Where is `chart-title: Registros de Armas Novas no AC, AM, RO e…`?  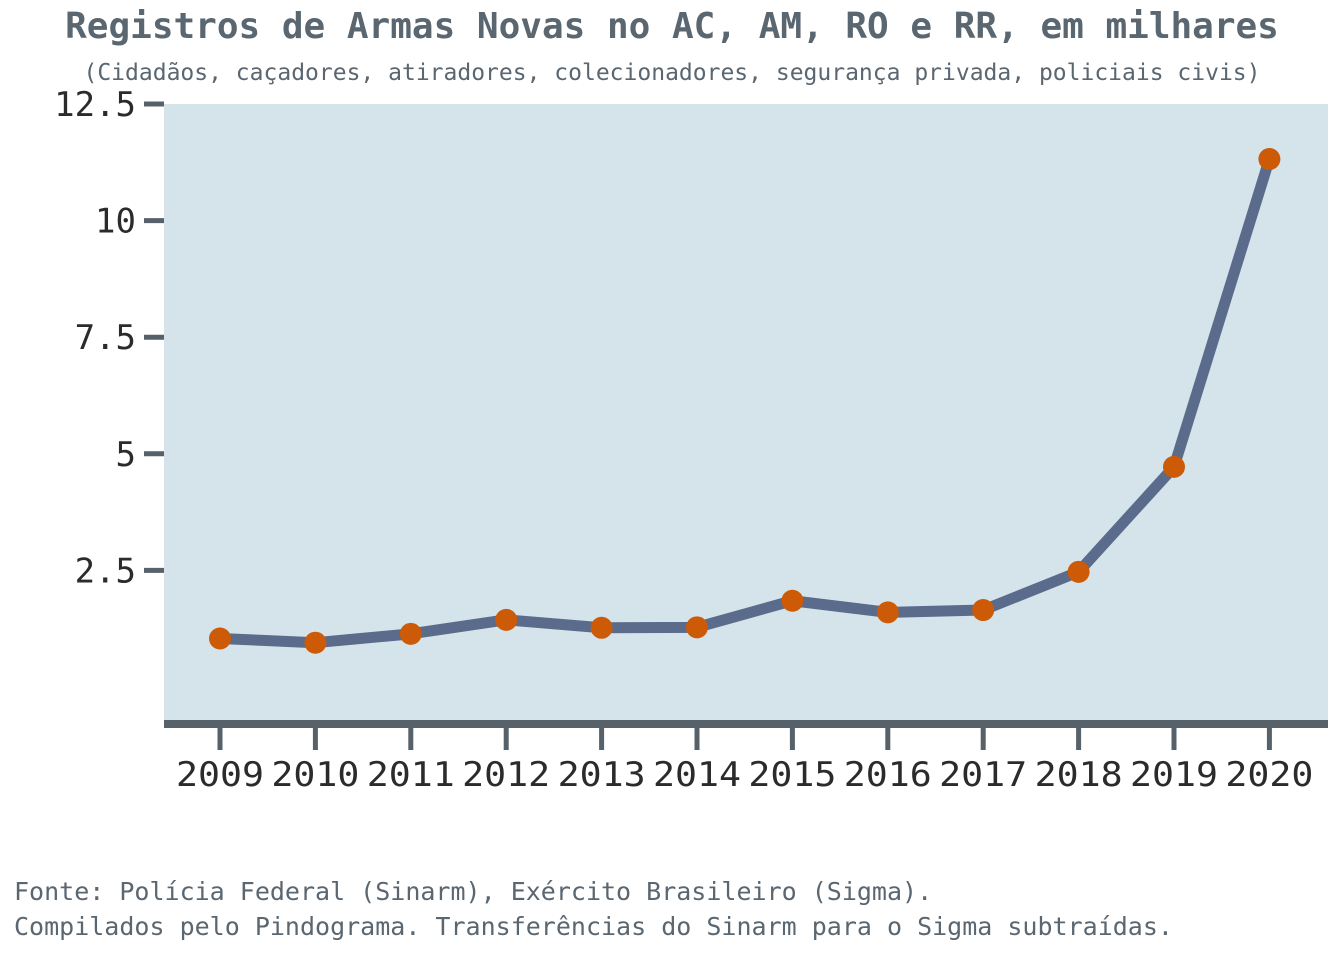
chart-title: Registros de Armas Novas no AC, AM, RO e… is located at coordinates (672, 26).